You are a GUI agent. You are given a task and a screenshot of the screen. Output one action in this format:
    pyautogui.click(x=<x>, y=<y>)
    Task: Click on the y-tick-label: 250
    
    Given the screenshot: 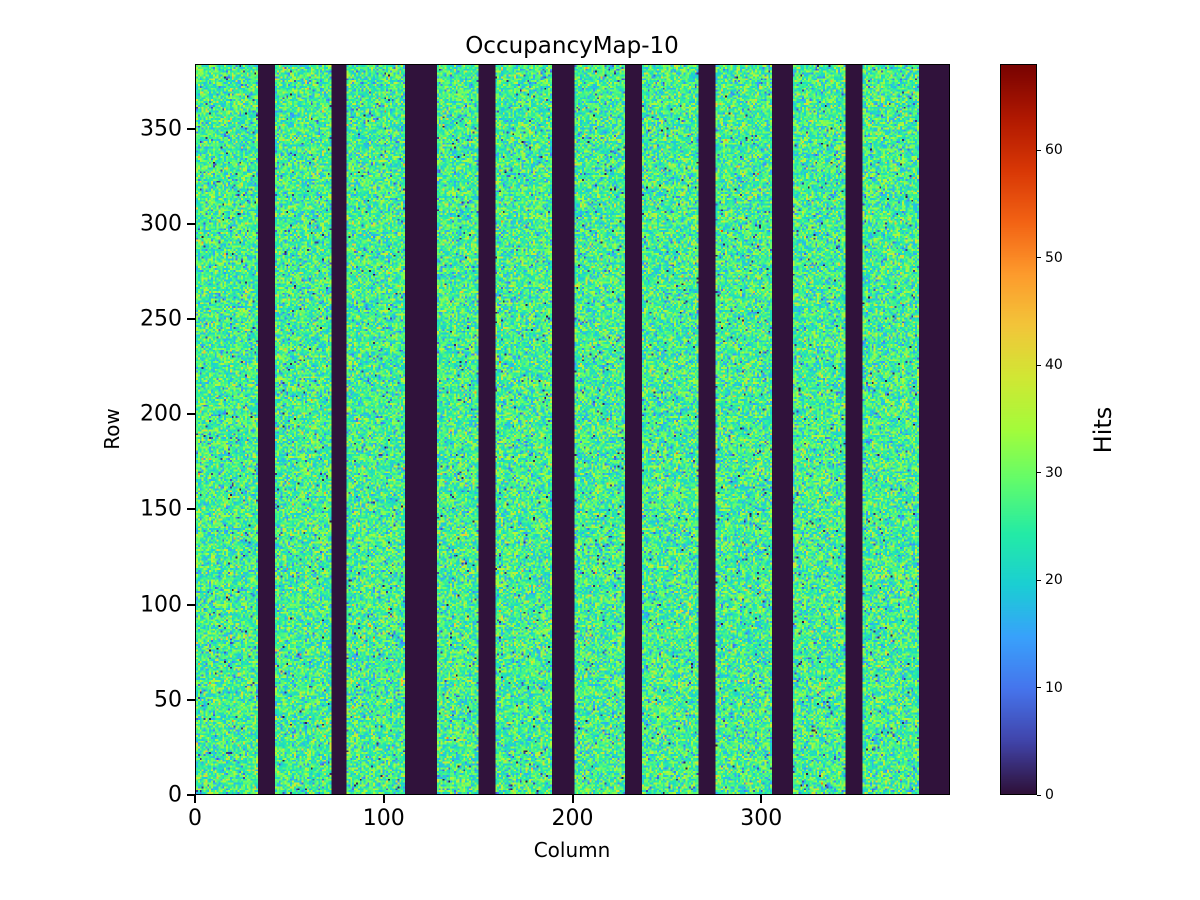 What is the action you would take?
    pyautogui.click(x=161, y=319)
    